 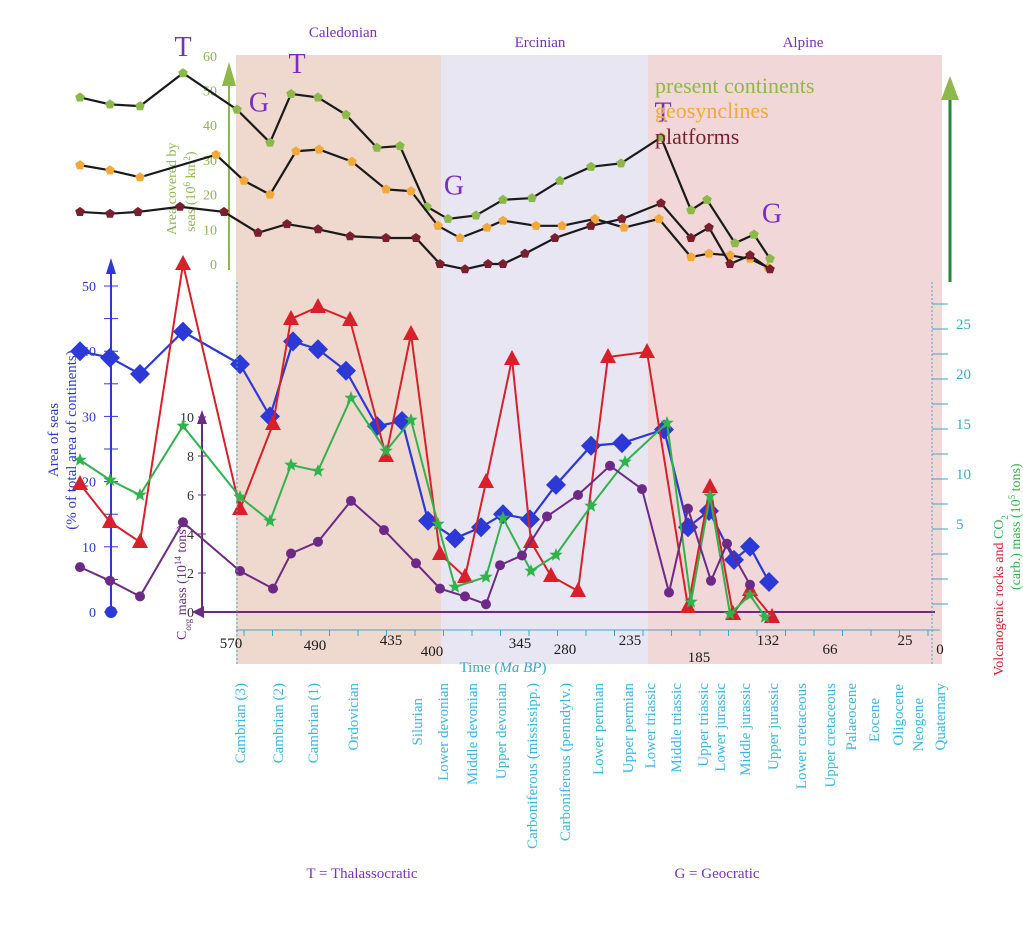 What do you see at coordinates (734, 85) in the screenshot?
I see `legend-present-continents: present continents` at bounding box center [734, 85].